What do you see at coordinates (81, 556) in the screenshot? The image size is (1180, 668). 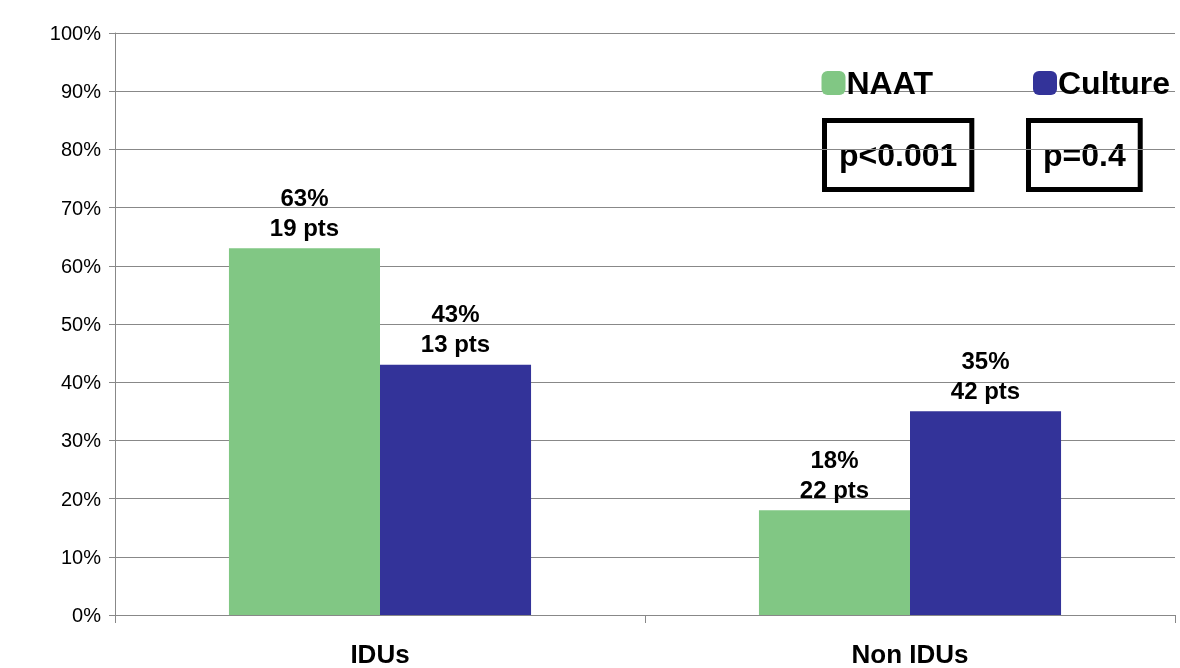 I see `y-tick-label: 10%` at bounding box center [81, 556].